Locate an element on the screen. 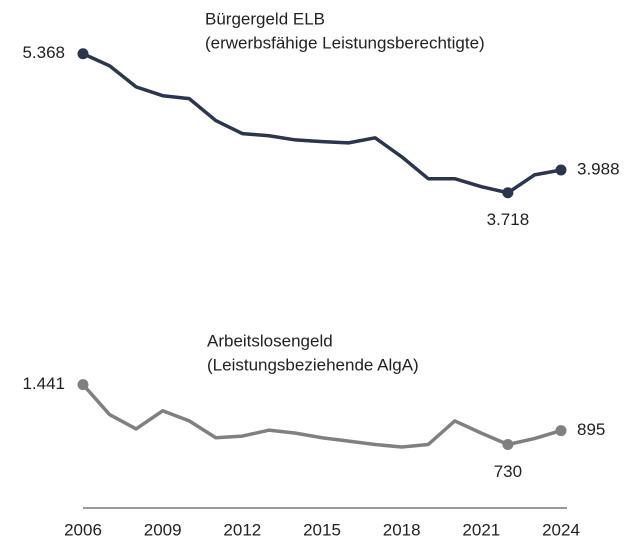 The height and width of the screenshot is (544, 632). x-tick-label: 2018 is located at coordinates (402, 529).